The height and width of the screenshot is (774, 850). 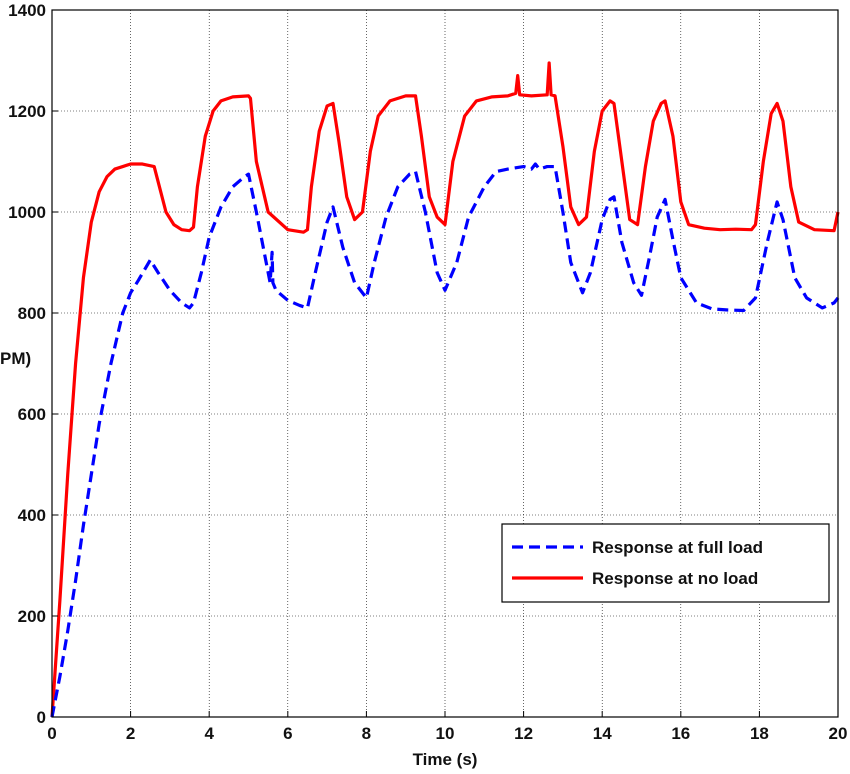 What do you see at coordinates (32, 313) in the screenshot?
I see `y-tick-label: 800` at bounding box center [32, 313].